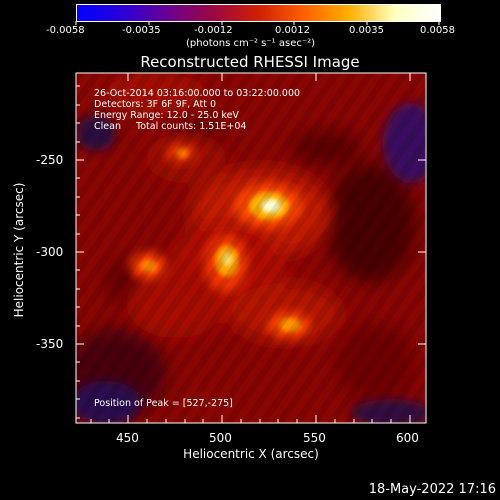 The image size is (500, 500). What do you see at coordinates (257, 23) in the screenshot?
I see `colorbar-ticks` at bounding box center [257, 23].